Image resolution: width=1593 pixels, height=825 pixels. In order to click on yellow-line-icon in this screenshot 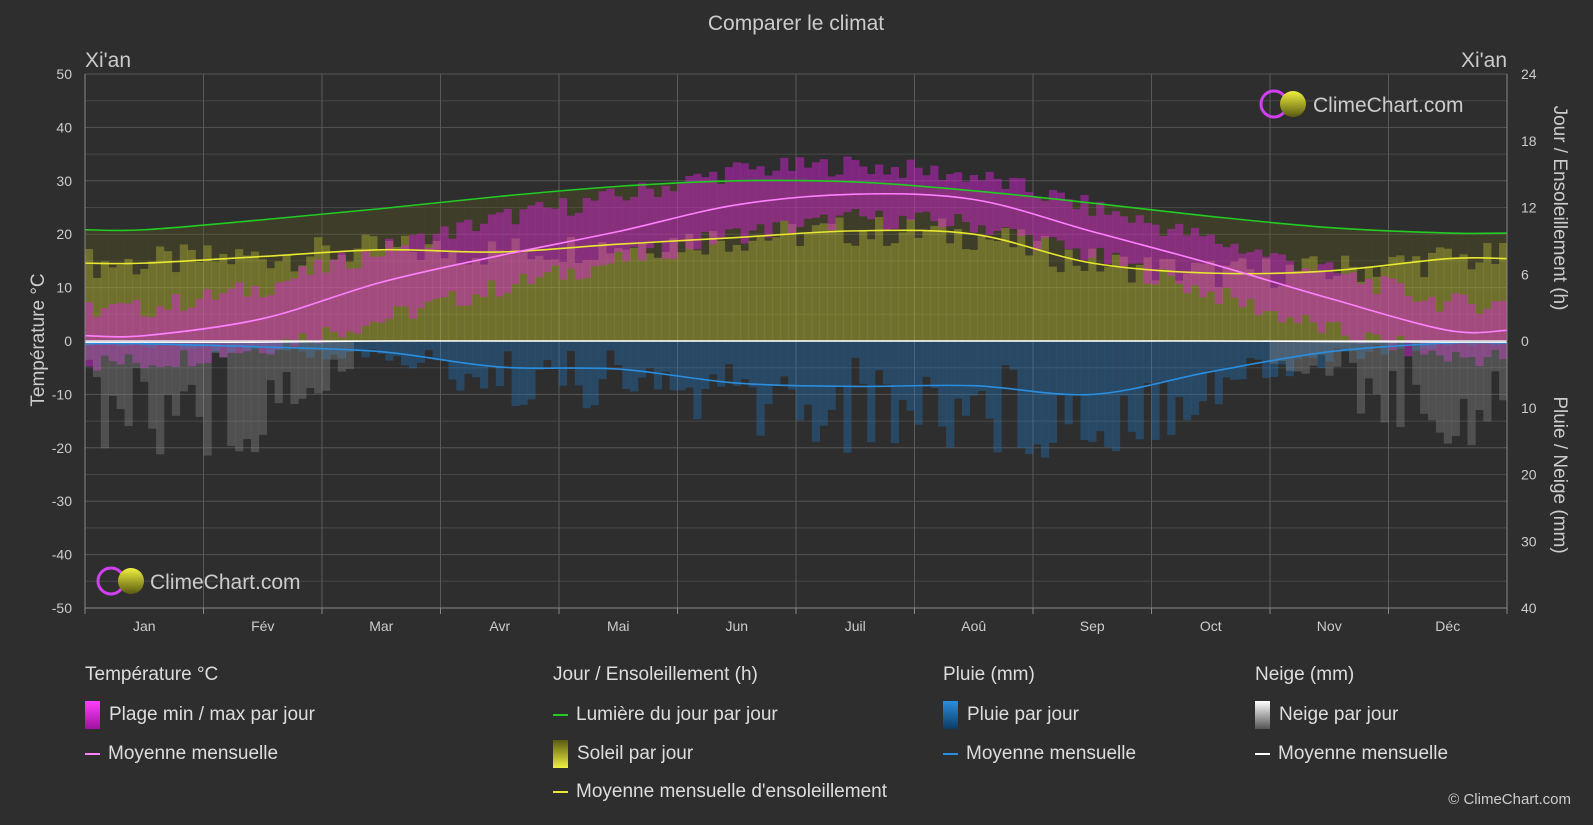, I will do `click(560, 792)`.